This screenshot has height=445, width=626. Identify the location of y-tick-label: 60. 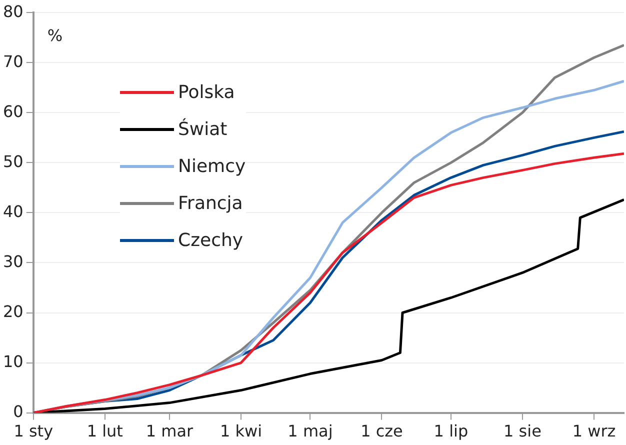
(13, 111).